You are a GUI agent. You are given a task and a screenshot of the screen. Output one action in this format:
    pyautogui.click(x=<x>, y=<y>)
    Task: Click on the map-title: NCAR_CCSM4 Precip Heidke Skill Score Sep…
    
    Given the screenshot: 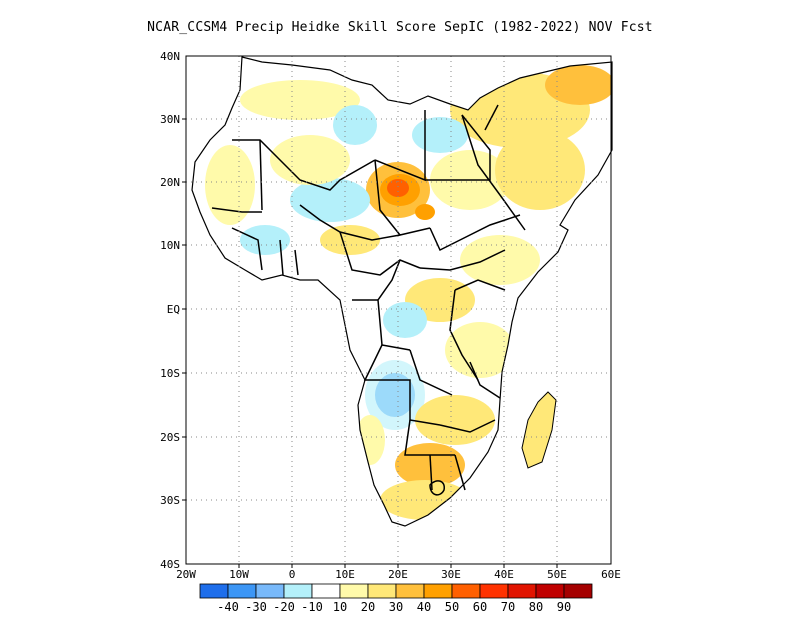 What is the action you would take?
    pyautogui.click(x=400, y=27)
    